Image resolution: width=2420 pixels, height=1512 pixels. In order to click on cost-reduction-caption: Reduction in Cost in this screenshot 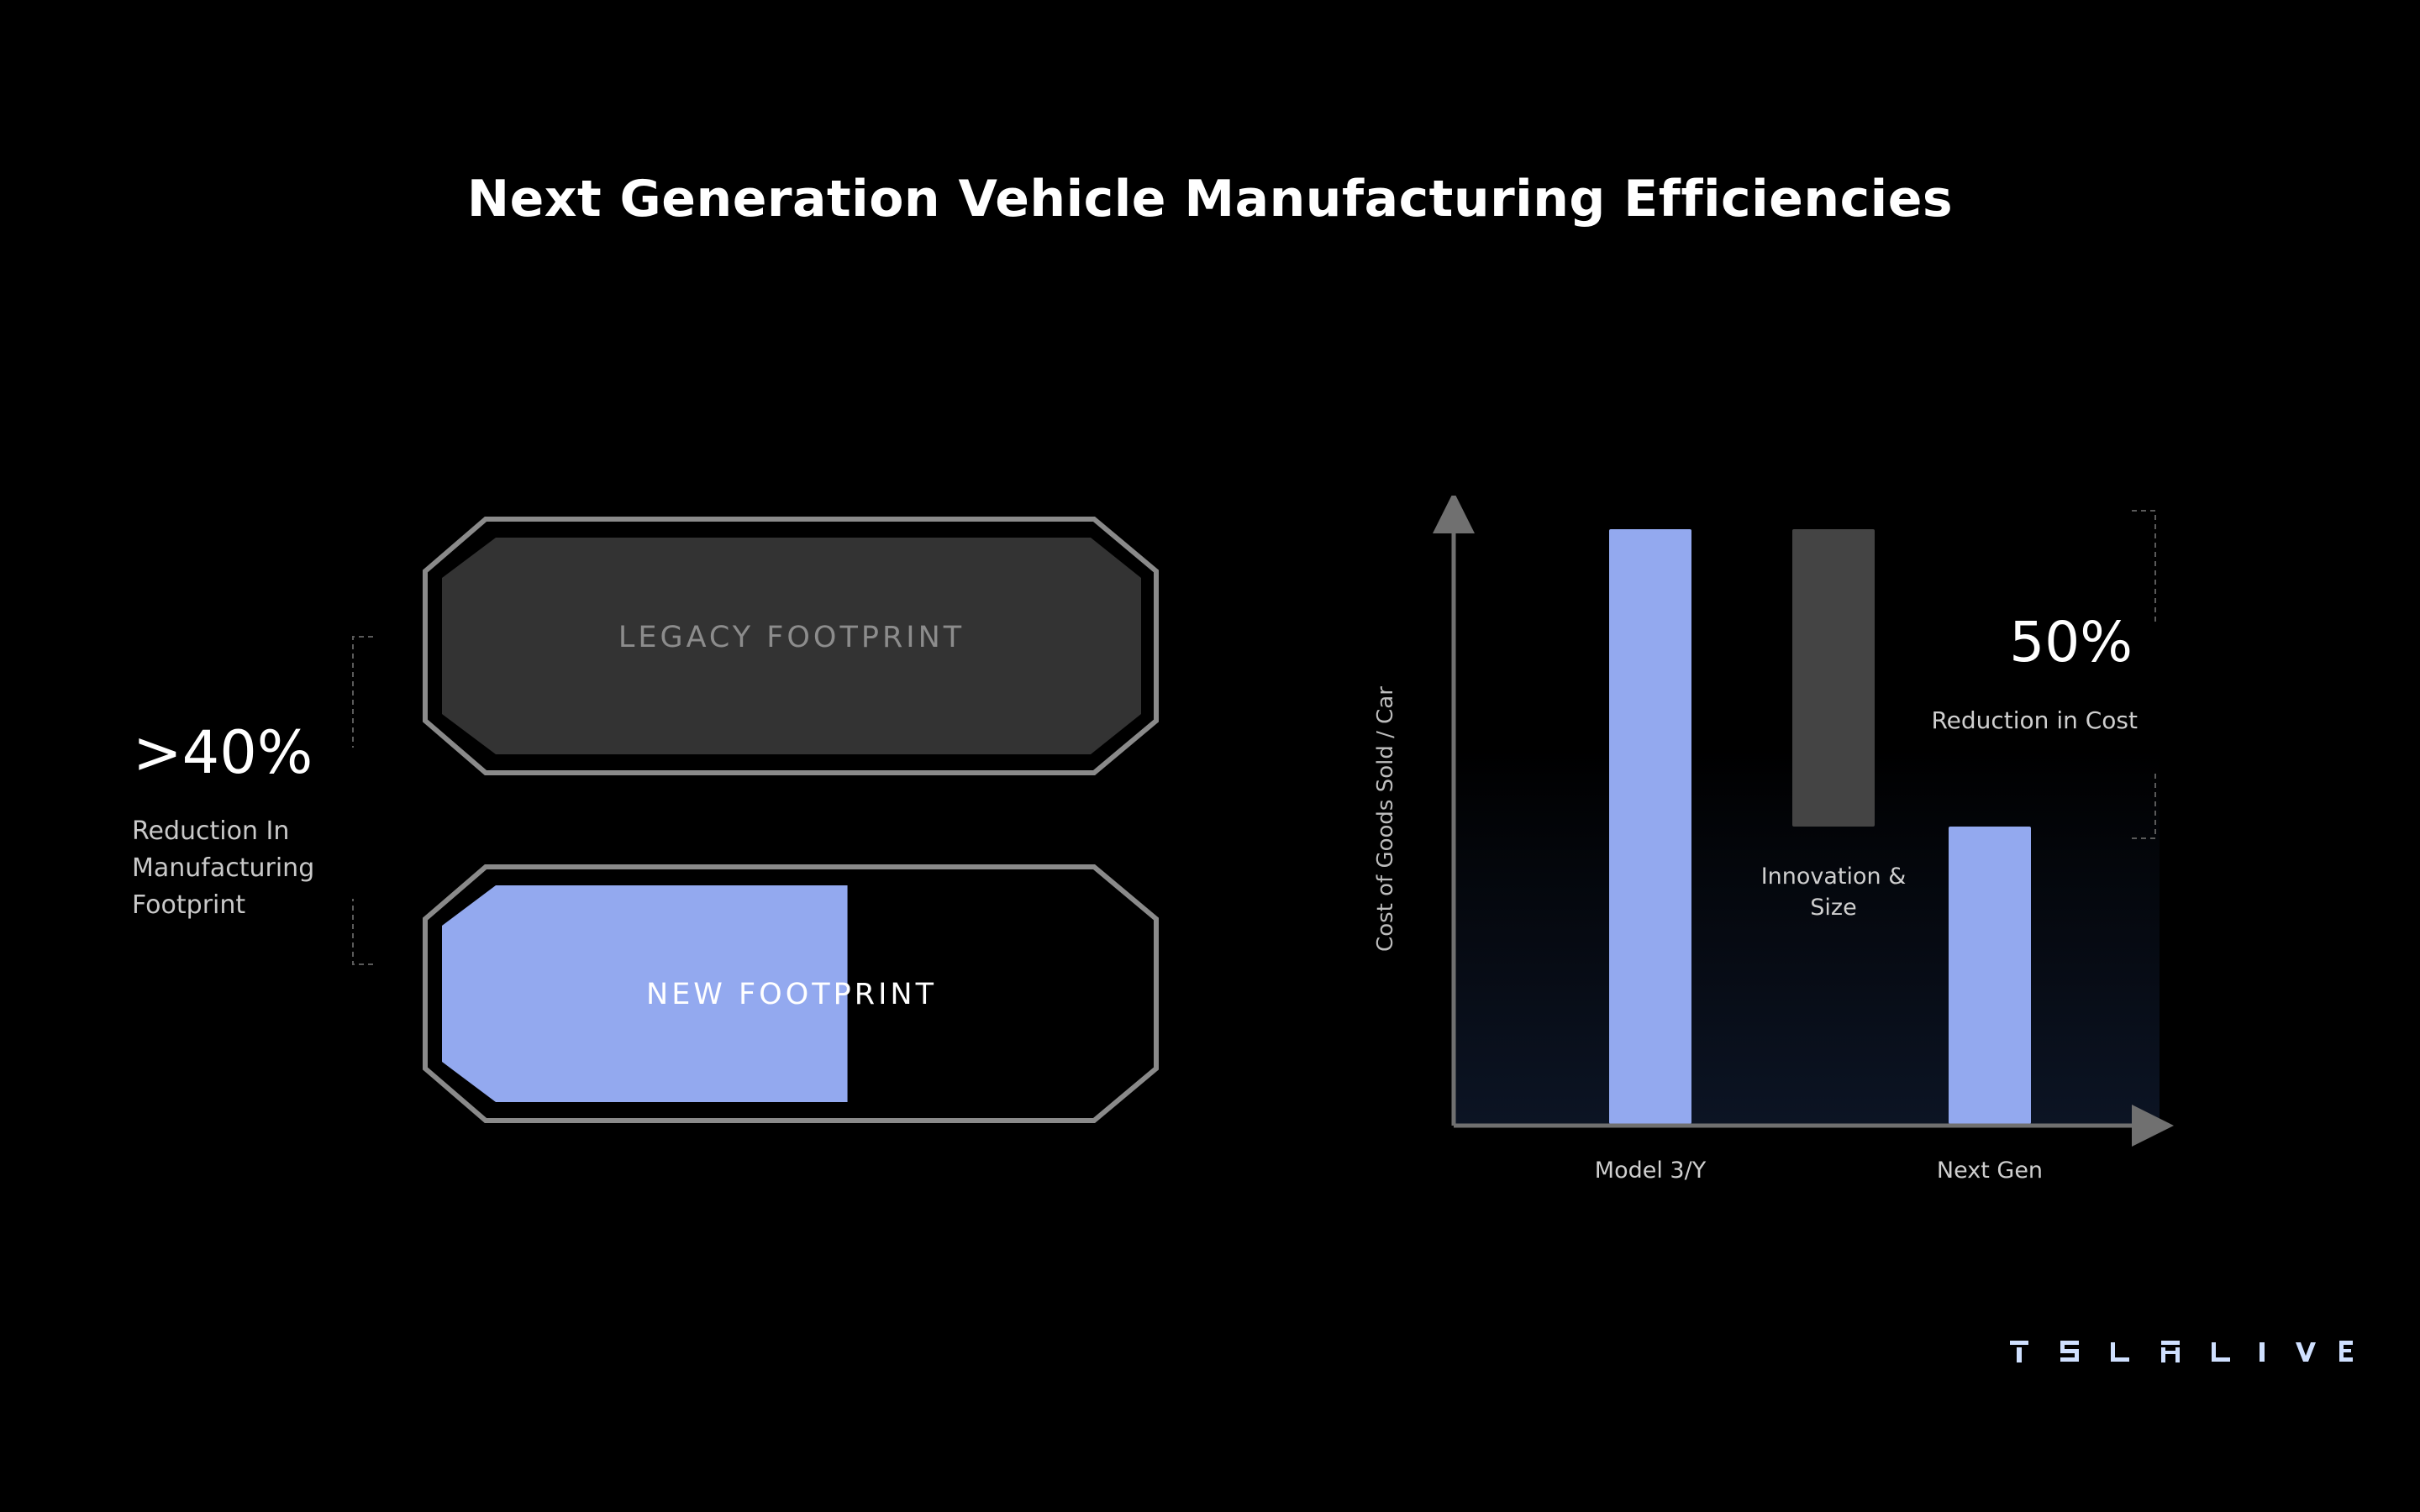, I will do `click(2035, 720)`.